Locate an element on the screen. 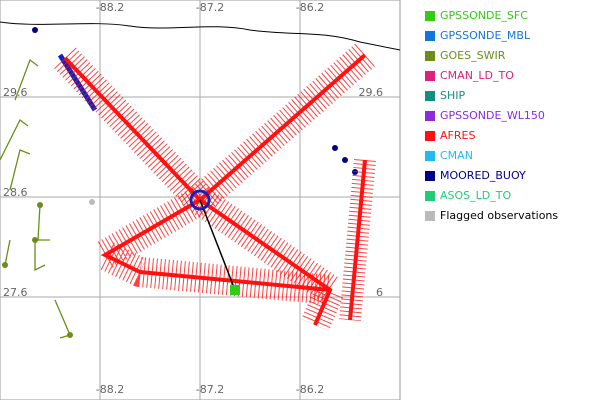 The height and width of the screenshot is (400, 600). blue-track is located at coordinates (77, 82).